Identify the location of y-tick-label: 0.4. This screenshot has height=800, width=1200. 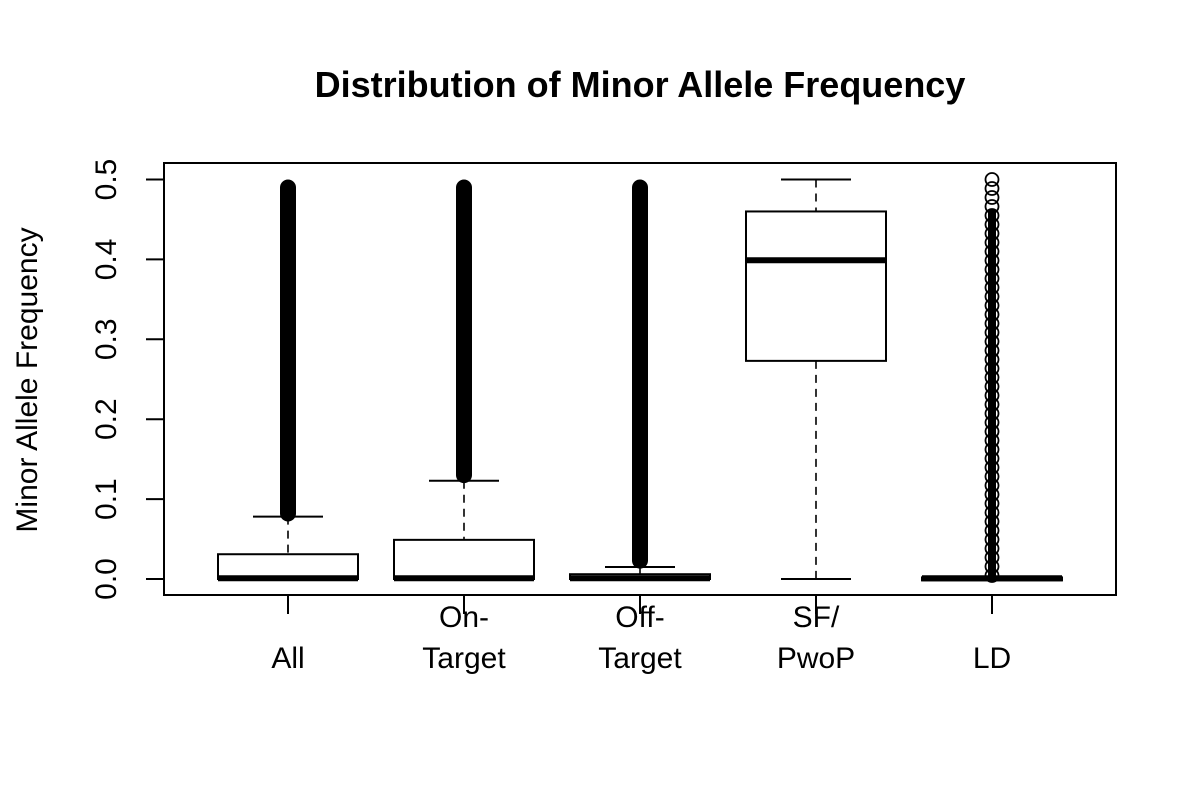
(106, 260).